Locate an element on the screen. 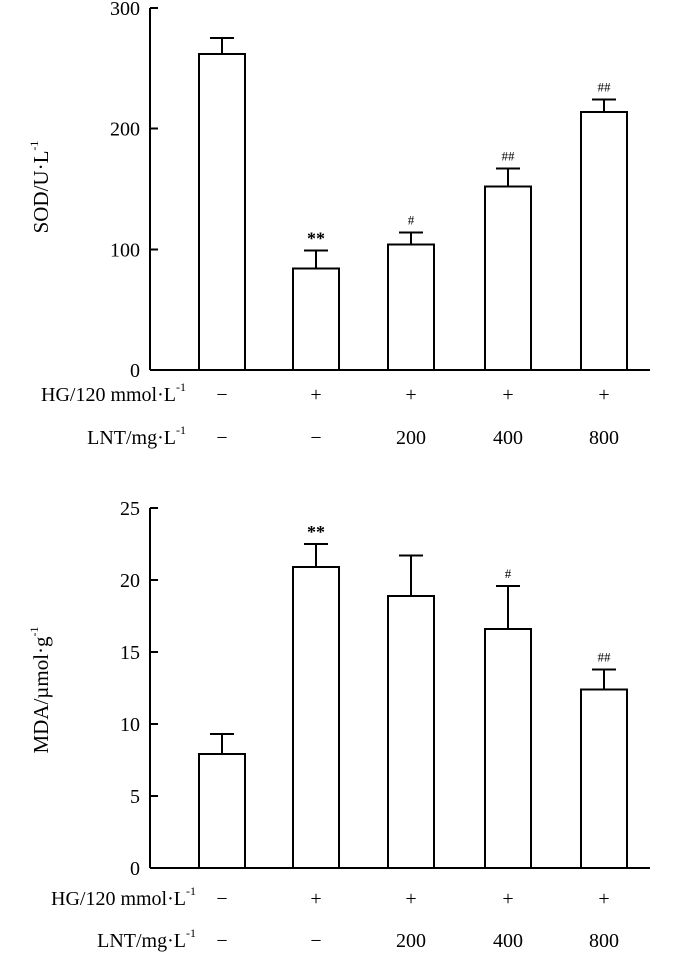  y-tick-label: 25 is located at coordinates (130, 509).